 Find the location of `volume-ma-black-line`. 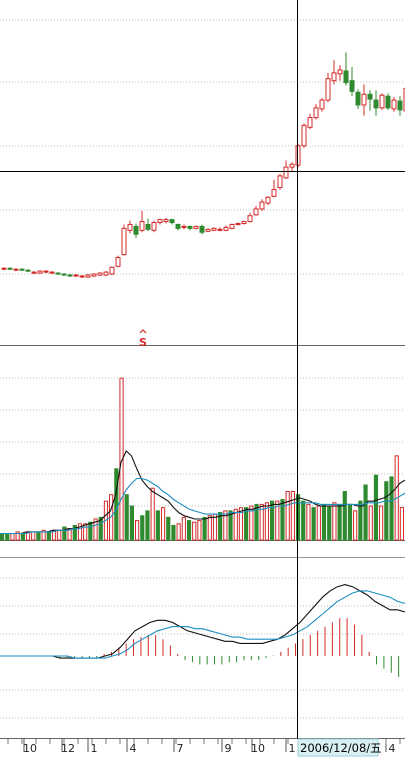

volume-ma-black-line is located at coordinates (202, 492).